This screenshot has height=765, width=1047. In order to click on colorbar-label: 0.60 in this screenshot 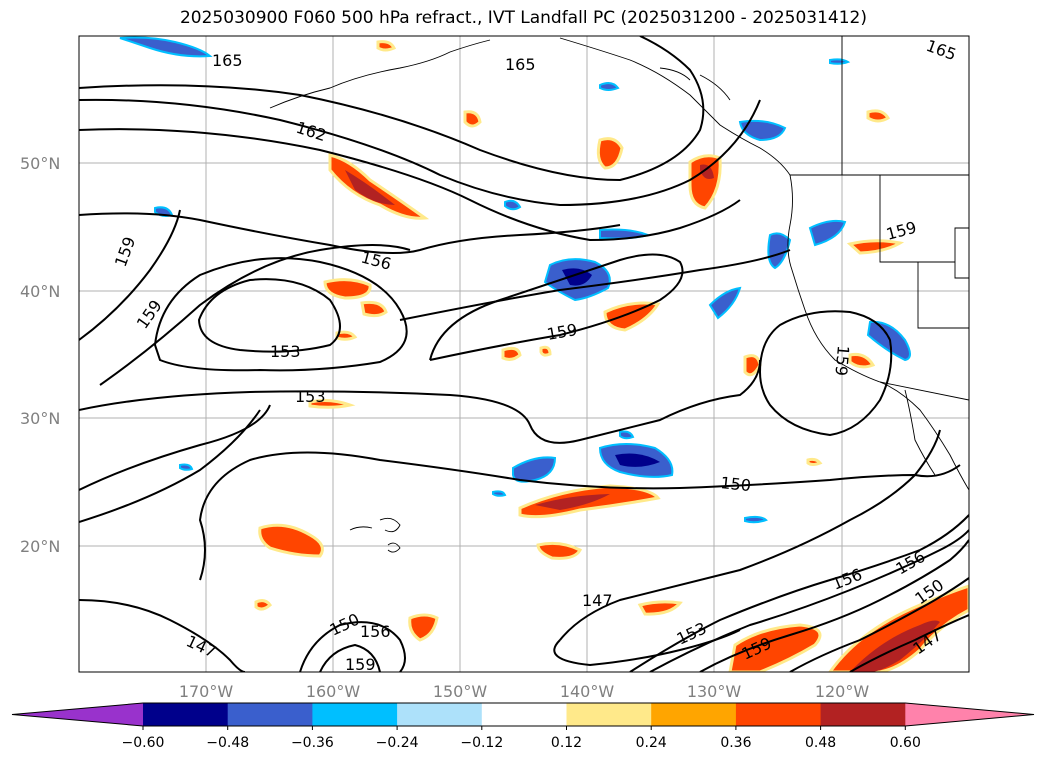, I will do `click(905, 743)`.